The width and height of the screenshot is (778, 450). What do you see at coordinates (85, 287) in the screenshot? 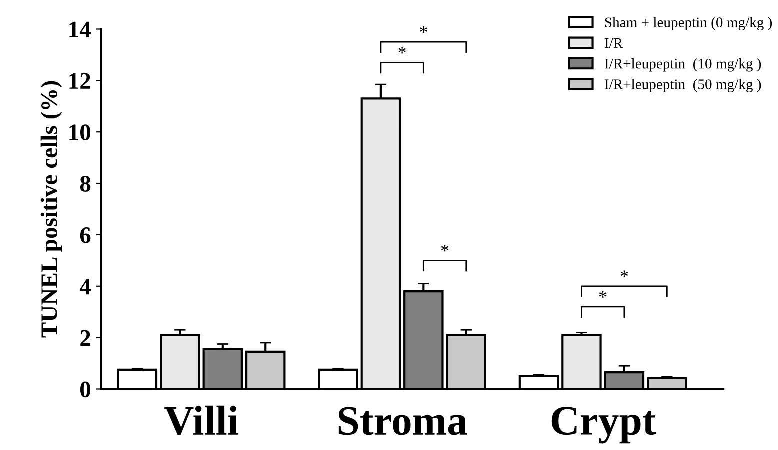
I see `y-tick-label: 4` at bounding box center [85, 287].